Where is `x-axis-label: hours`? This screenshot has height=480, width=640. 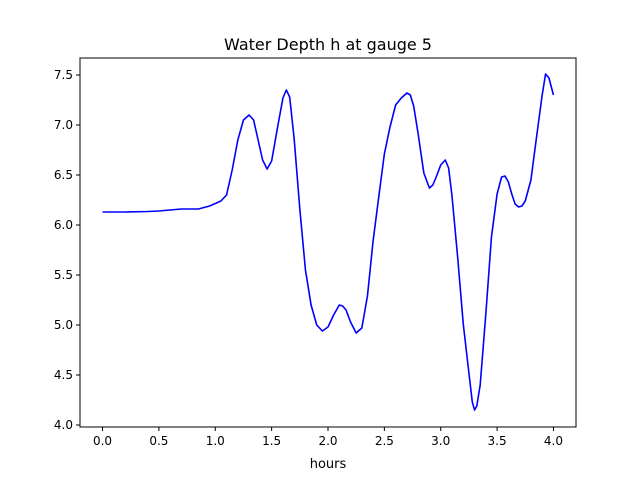
x-axis-label: hours is located at coordinates (328, 464).